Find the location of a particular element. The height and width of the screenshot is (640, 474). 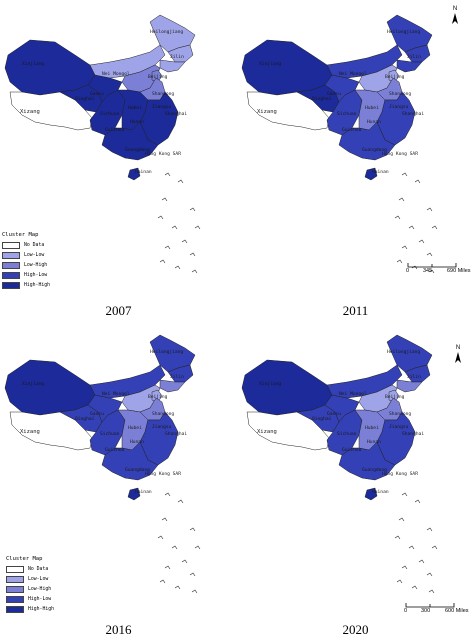

legend-label: High-Low is located at coordinates (40, 599).